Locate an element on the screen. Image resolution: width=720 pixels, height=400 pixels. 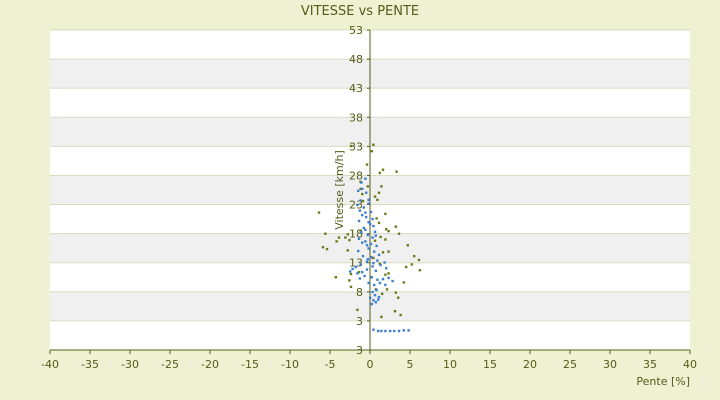
y-tick-label: 3 is located at coordinates (359, 350).